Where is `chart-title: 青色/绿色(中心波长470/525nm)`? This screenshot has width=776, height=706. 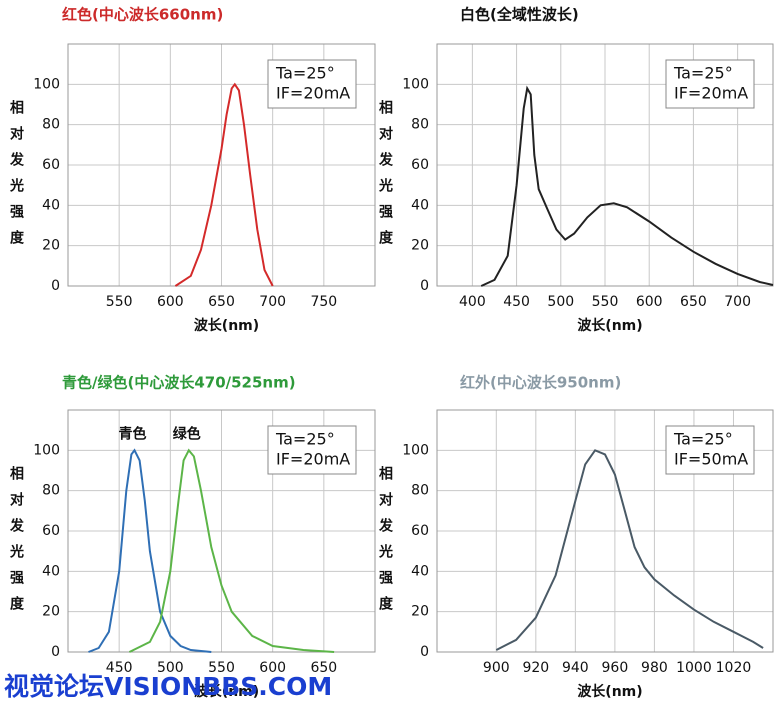 chart-title: 青色/绿色(中心波长470/525nm) is located at coordinates (179, 383).